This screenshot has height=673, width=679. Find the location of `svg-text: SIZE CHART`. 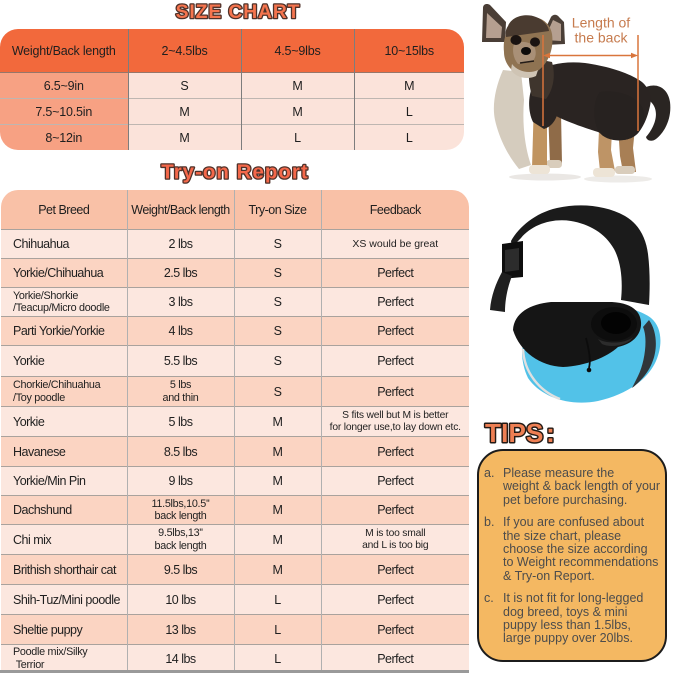

svg-text: SIZE CHART is located at coordinates (238, 12).